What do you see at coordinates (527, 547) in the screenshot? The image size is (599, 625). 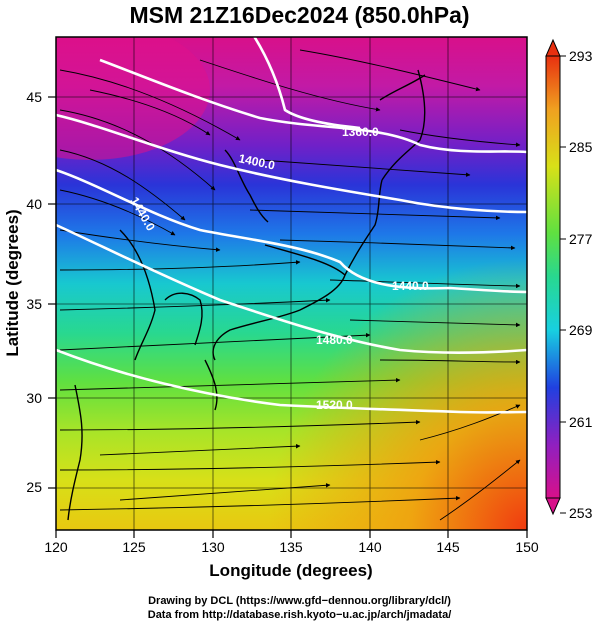 I see `x-tick-label: 150` at bounding box center [527, 547].